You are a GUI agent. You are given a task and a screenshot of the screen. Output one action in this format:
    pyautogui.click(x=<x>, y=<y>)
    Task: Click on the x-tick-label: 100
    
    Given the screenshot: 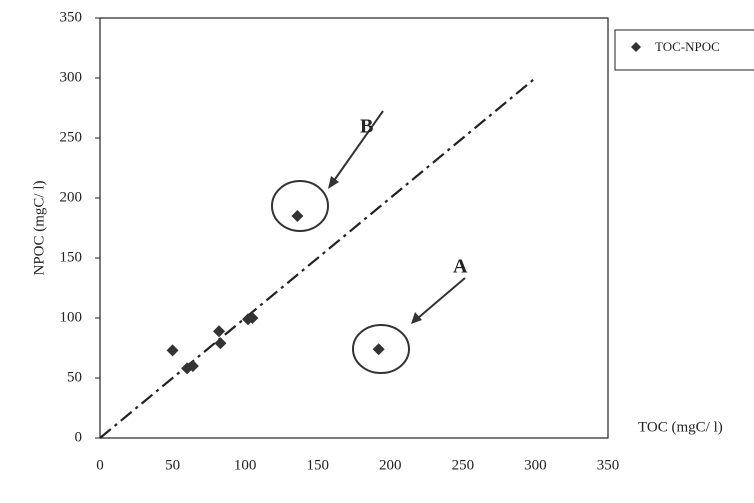 What is the action you would take?
    pyautogui.click(x=245, y=465)
    